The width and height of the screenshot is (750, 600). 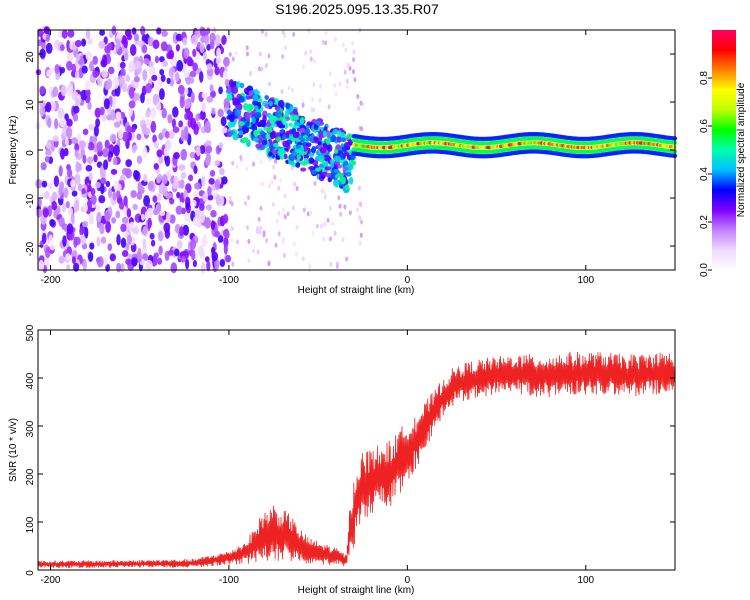 I want to click on colorbar-ticks: 0.0 0.2 0.4 0.6 0.8, so click(x=705, y=174).